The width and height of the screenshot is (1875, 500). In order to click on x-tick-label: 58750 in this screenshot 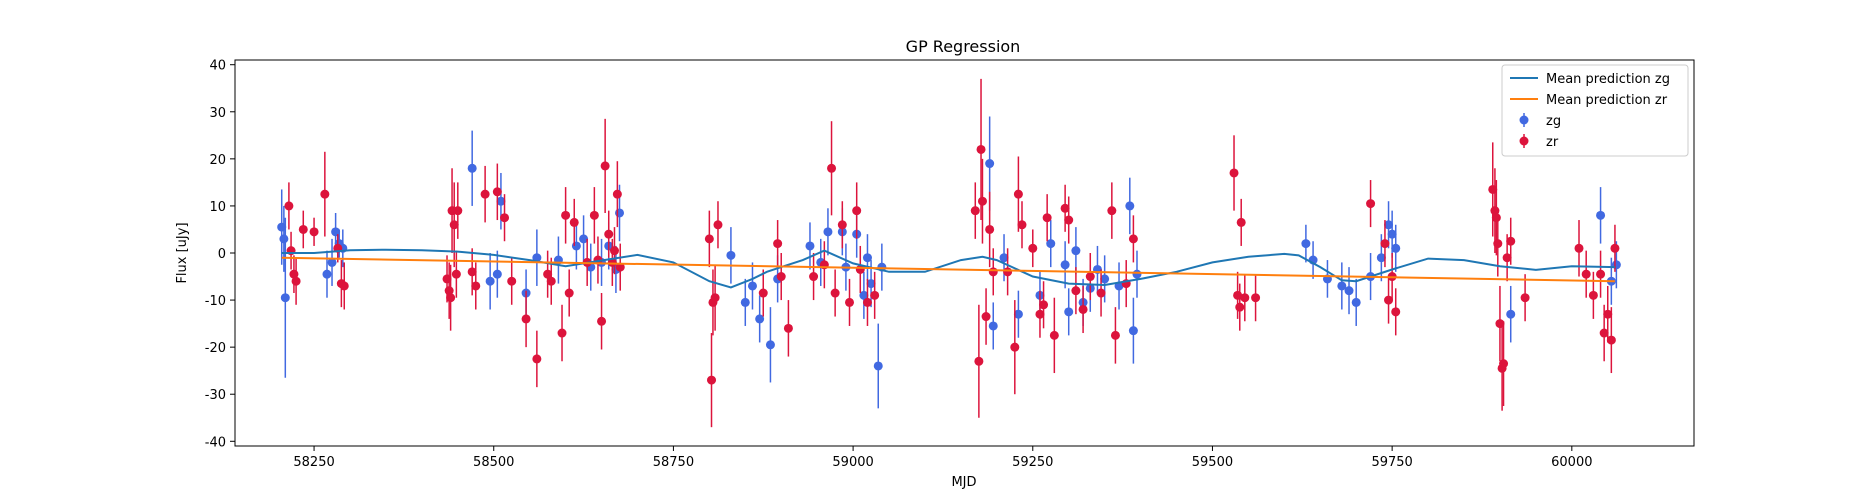, I will do `click(673, 462)`.